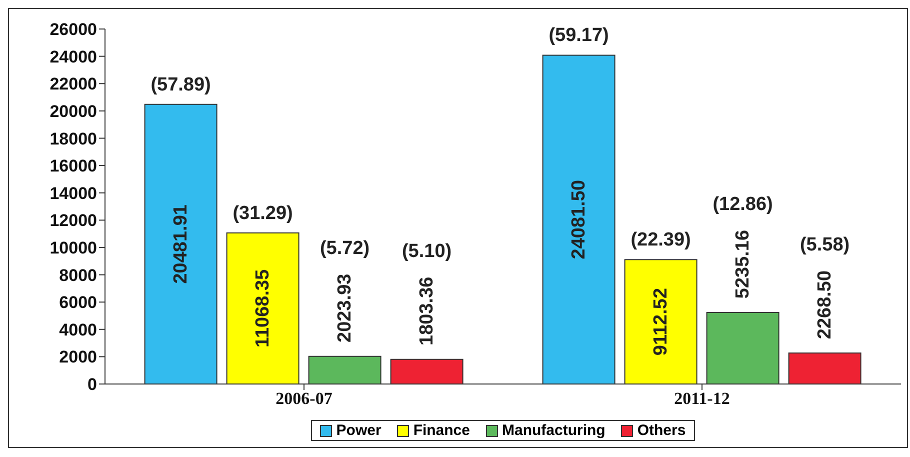  I want to click on y-tick-label: 8000, so click(78, 275).